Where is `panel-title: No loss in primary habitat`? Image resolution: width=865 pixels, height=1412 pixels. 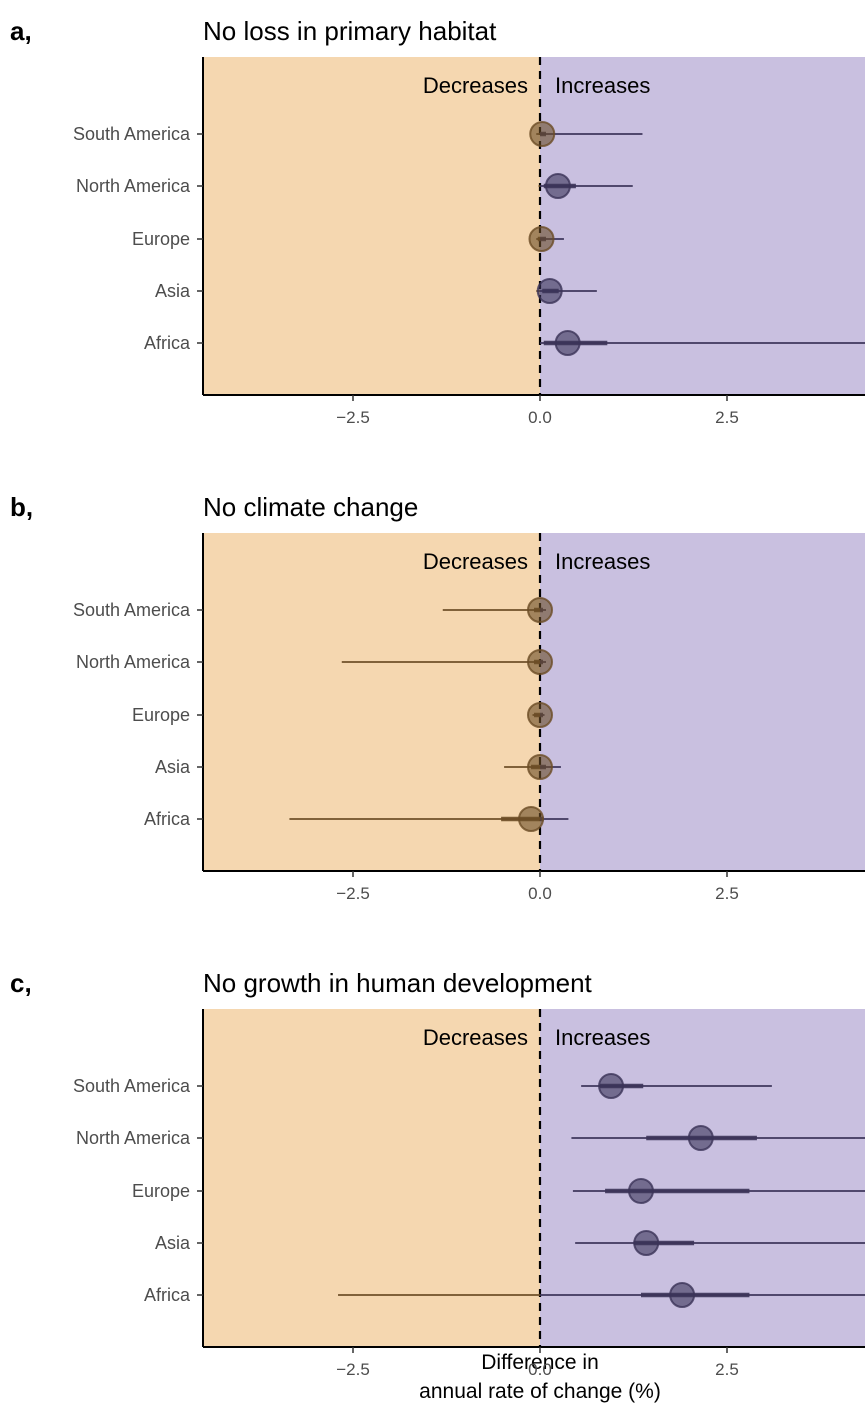
panel-title: No loss in primary habitat is located at coordinates (350, 31).